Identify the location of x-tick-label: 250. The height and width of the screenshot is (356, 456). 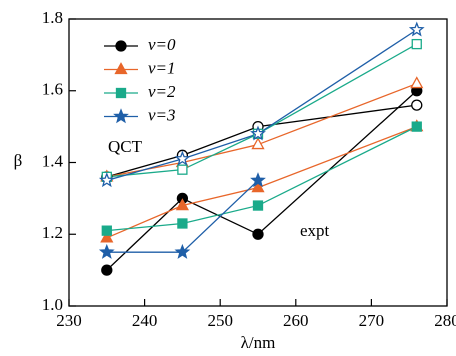
(220, 320).